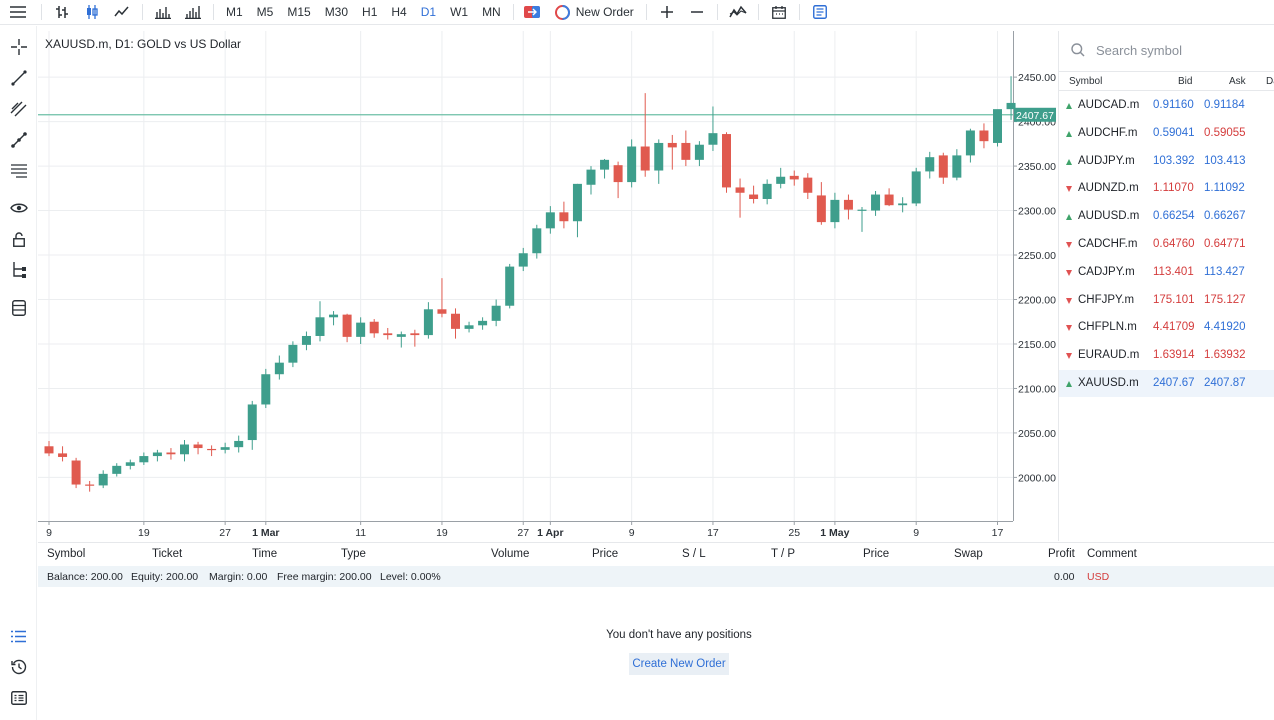 The image size is (1274, 720). I want to click on timeframe-m5: M5, so click(265, 12).